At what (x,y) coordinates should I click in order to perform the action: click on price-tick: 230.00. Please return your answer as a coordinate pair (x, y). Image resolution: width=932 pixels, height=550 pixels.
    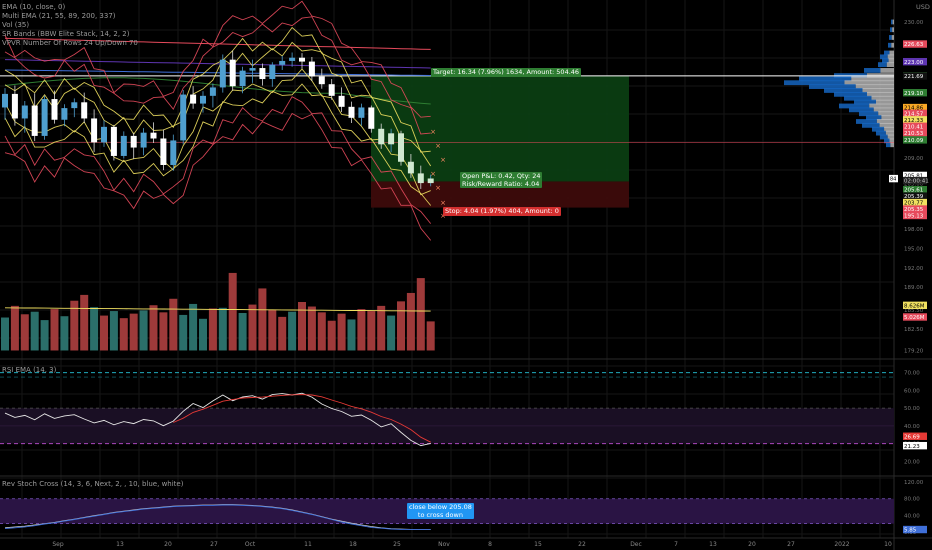
    Looking at the image, I should click on (914, 23).